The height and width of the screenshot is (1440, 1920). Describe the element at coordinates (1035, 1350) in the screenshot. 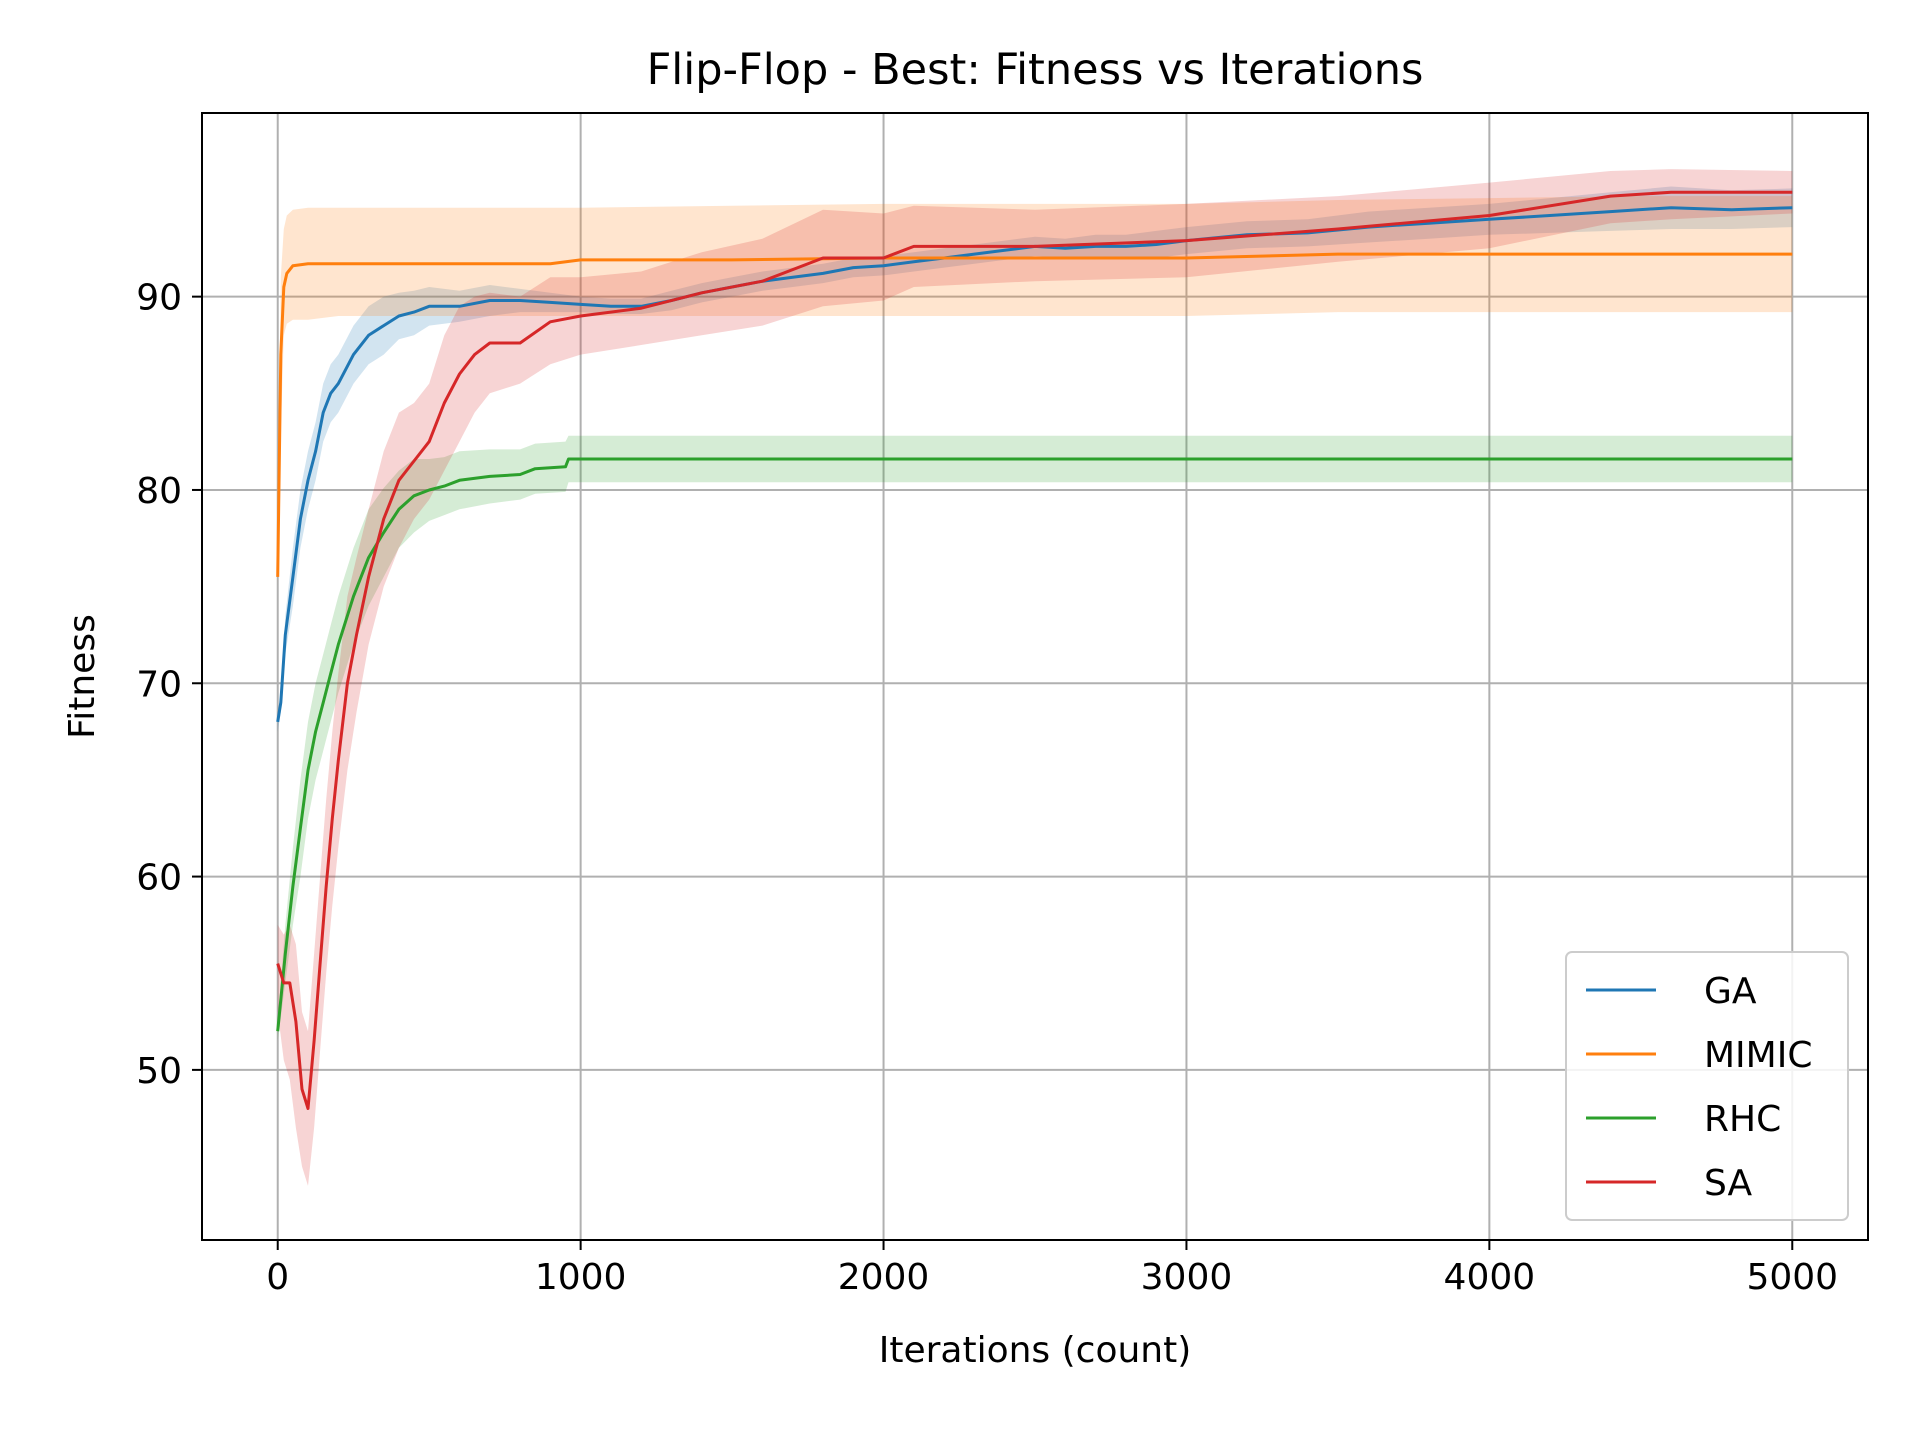

I see `x-axis-title: Iterations (count)` at that location.